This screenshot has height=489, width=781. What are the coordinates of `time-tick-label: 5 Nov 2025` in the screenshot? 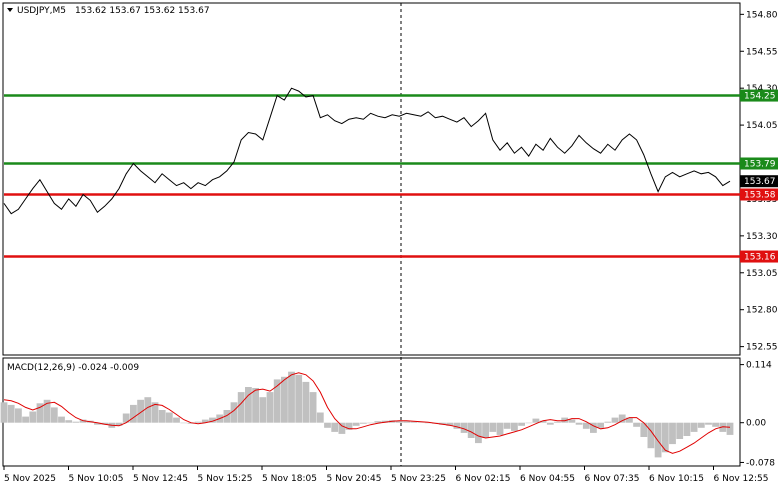 It's located at (30, 479).